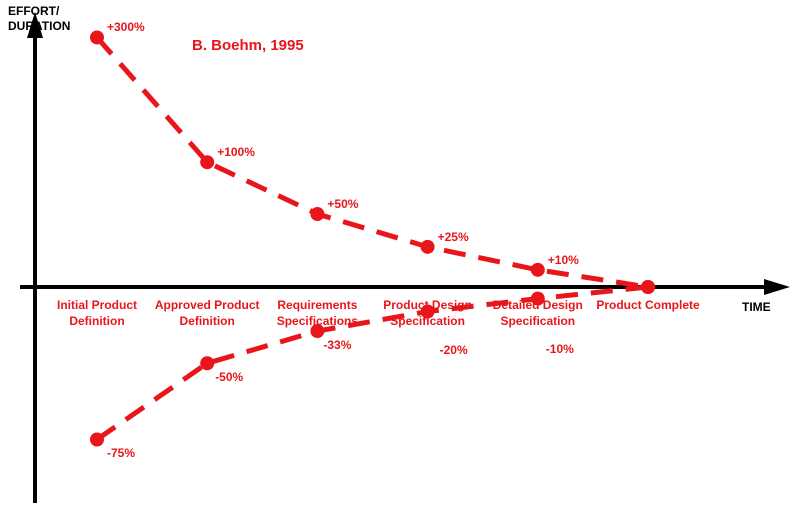 Image resolution: width=800 pixels, height=509 pixels. Describe the element at coordinates (207, 313) in the screenshot. I see `x-tick-label: Approved Product Definition` at that location.